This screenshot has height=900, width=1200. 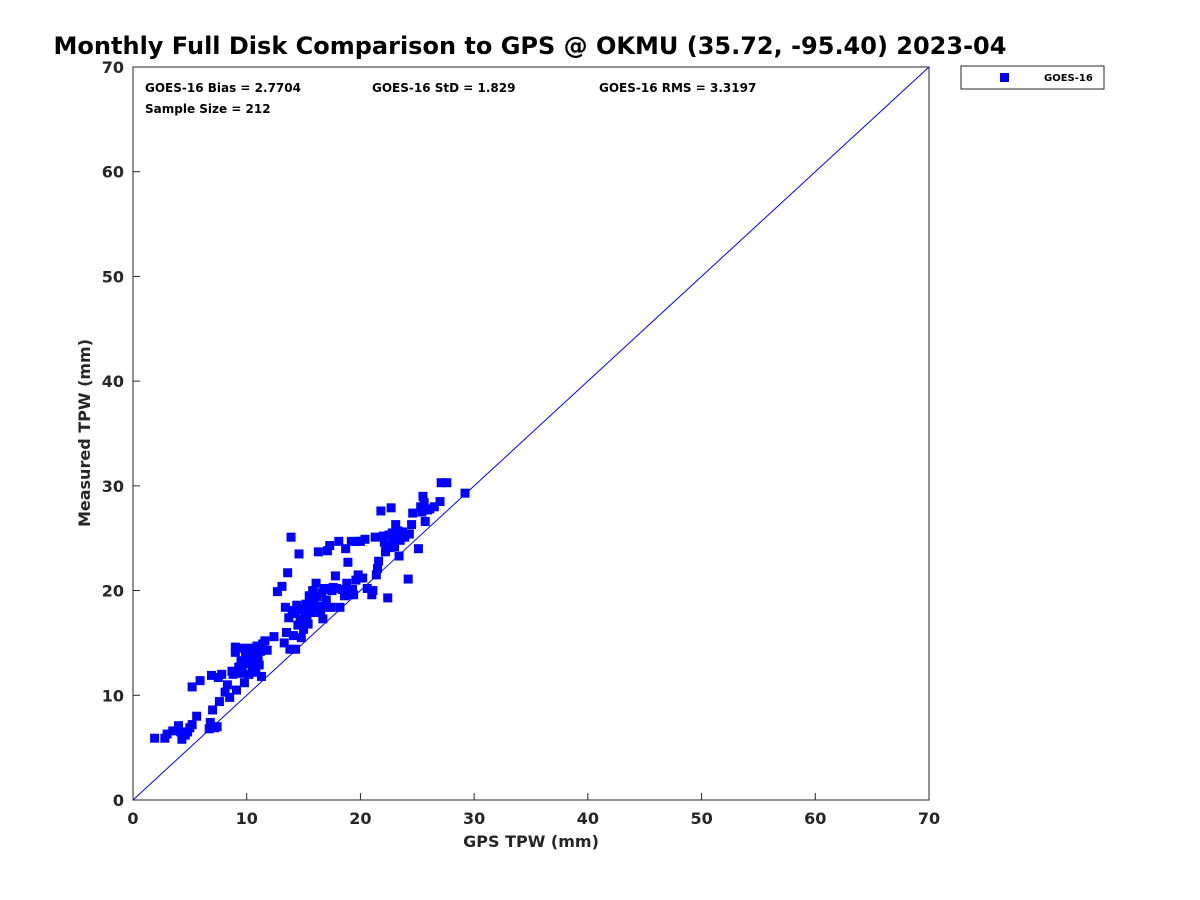 I want to click on stat-bias: GOES-16 Bias = 2.7704, so click(x=223, y=88).